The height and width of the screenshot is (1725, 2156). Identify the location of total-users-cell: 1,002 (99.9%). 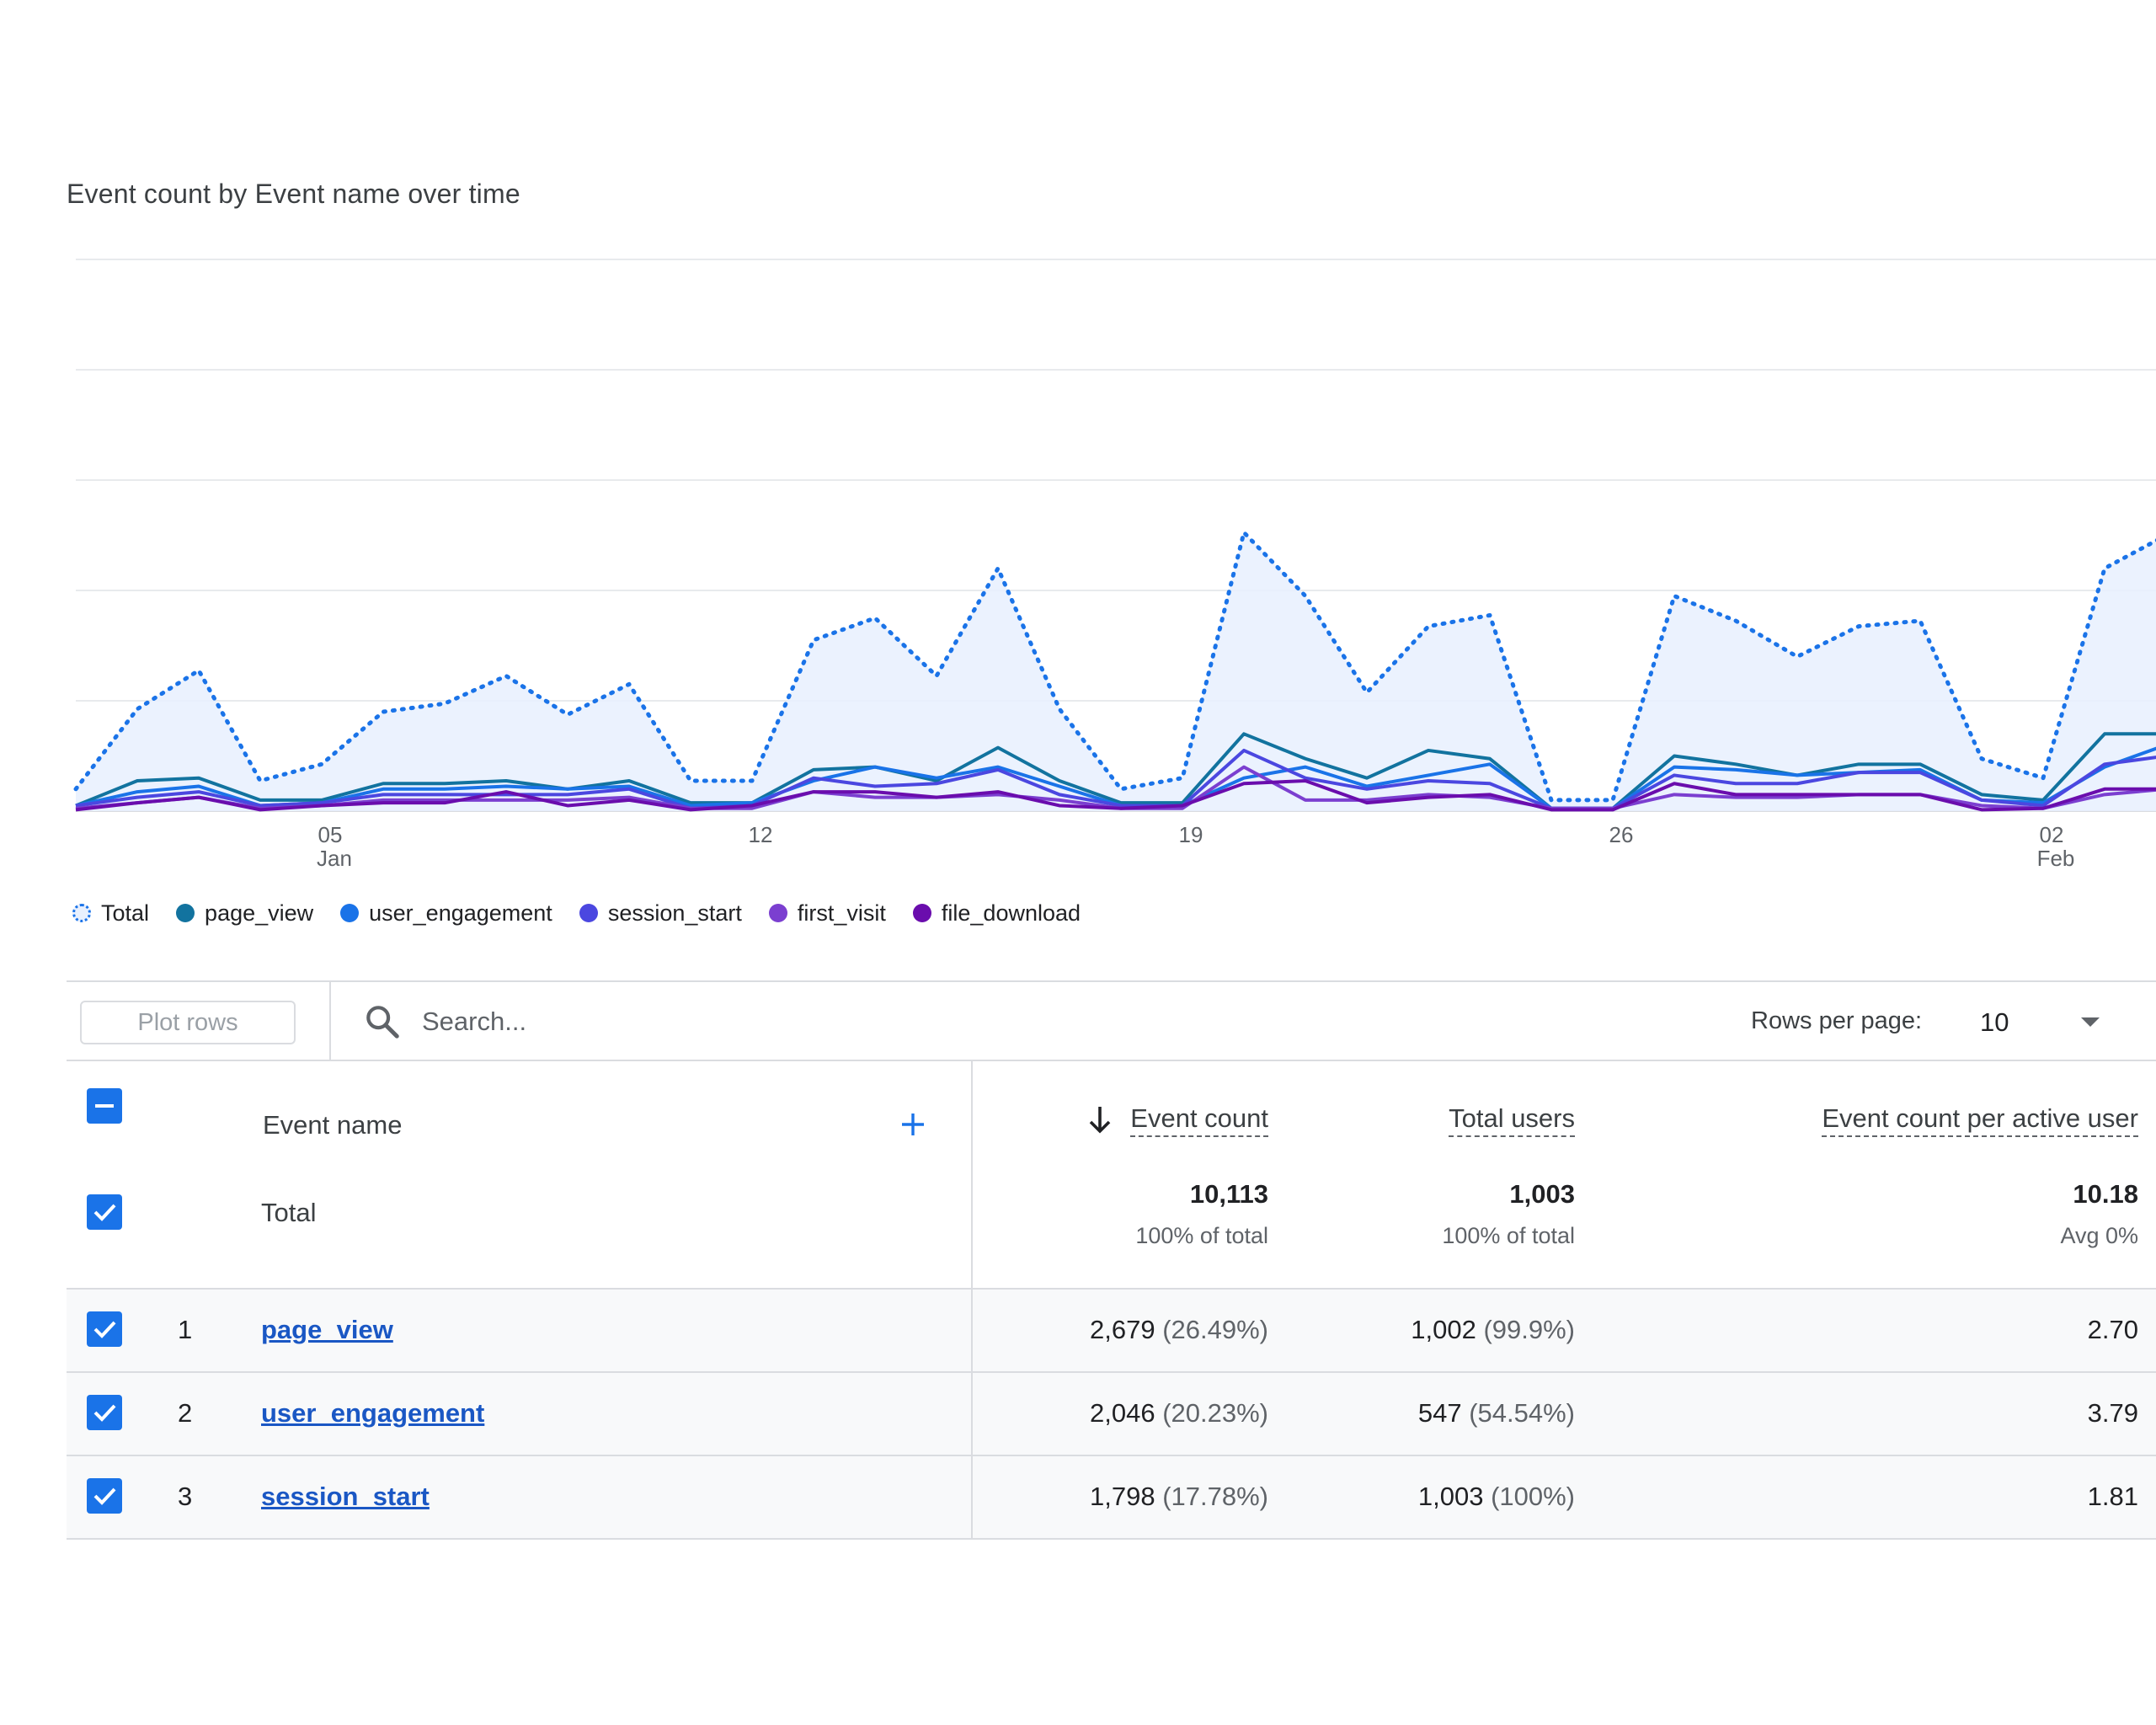
(1493, 1330).